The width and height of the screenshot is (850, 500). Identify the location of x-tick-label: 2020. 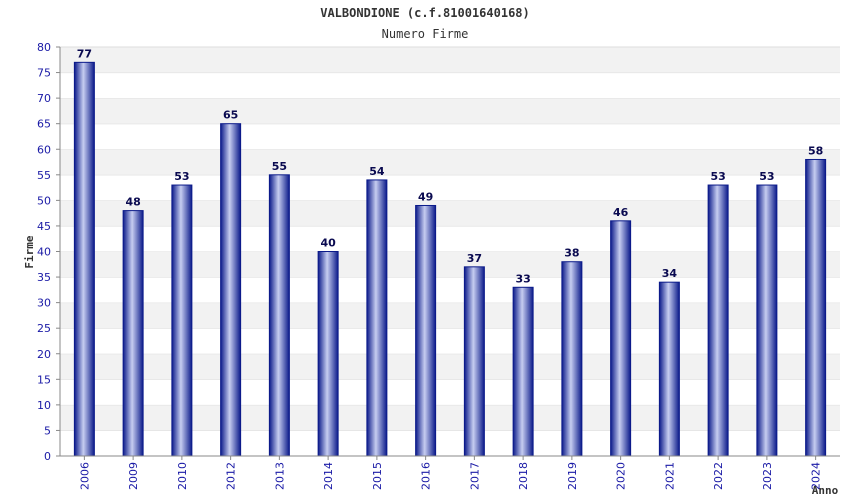
(621, 476).